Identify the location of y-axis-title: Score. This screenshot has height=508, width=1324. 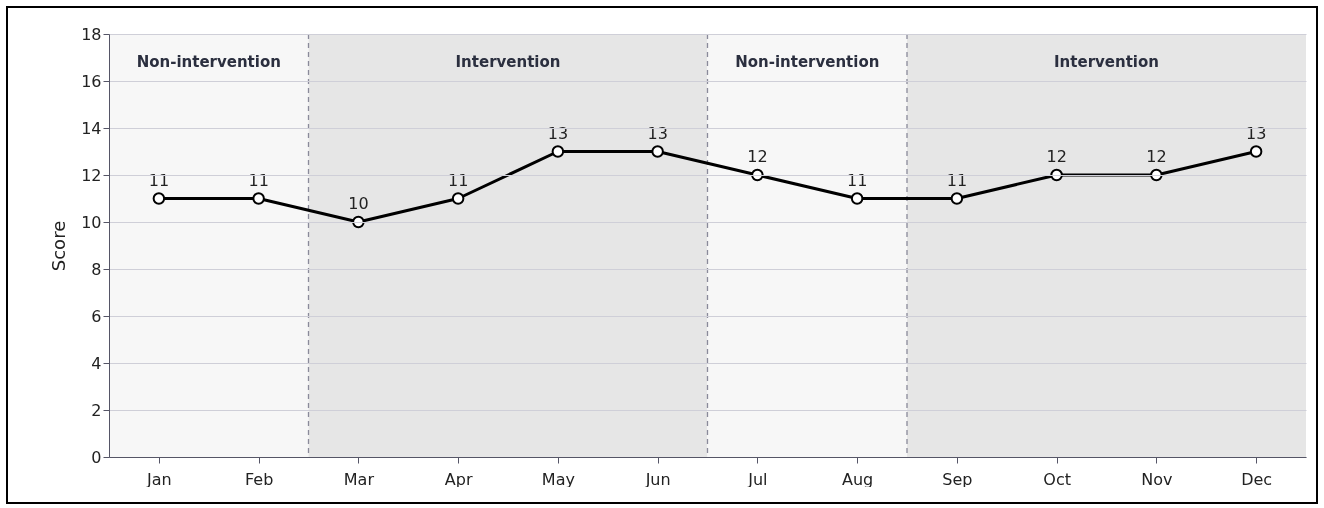
(59, 246).